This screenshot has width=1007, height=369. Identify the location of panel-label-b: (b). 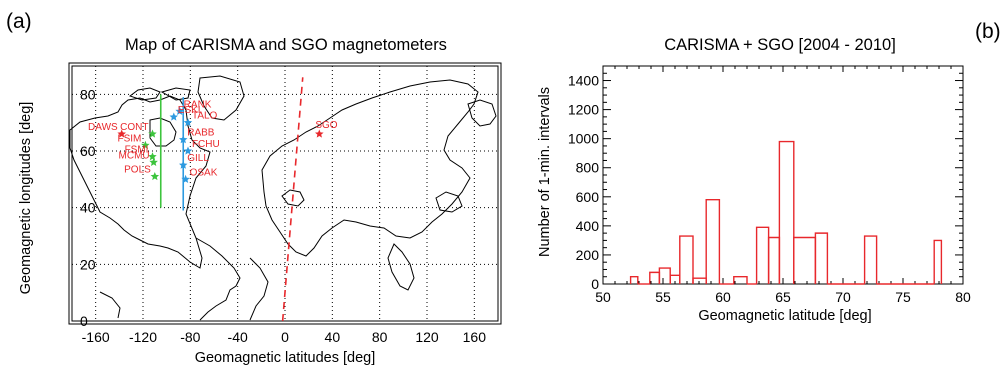
(988, 31).